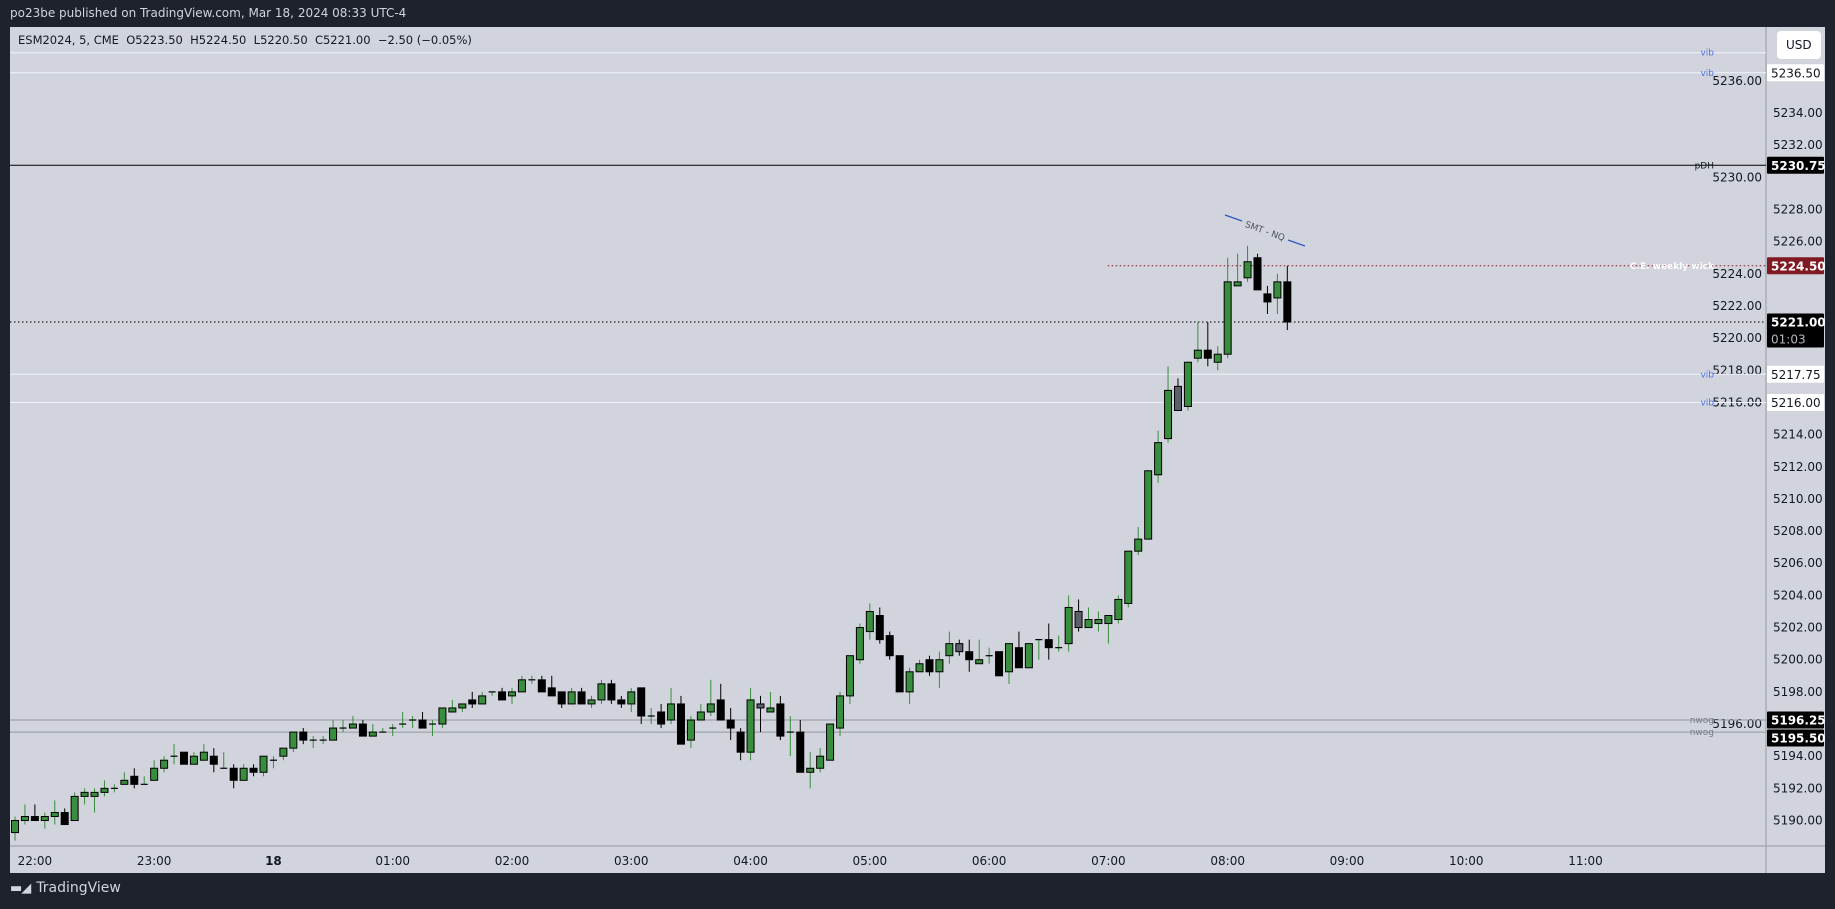 This screenshot has height=909, width=1835. What do you see at coordinates (78, 888) in the screenshot?
I see `brand-name: TradingView` at bounding box center [78, 888].